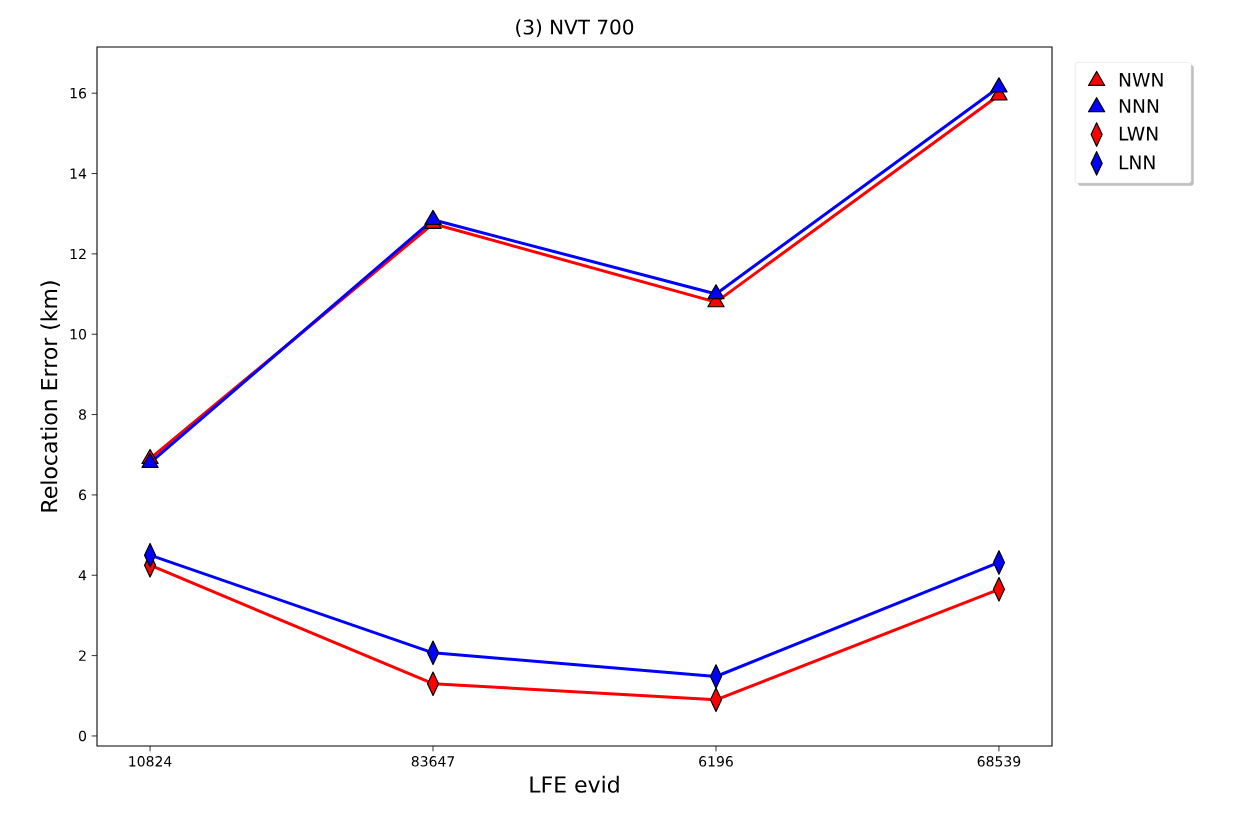  I want to click on y-tick-label: 10, so click(78, 334).